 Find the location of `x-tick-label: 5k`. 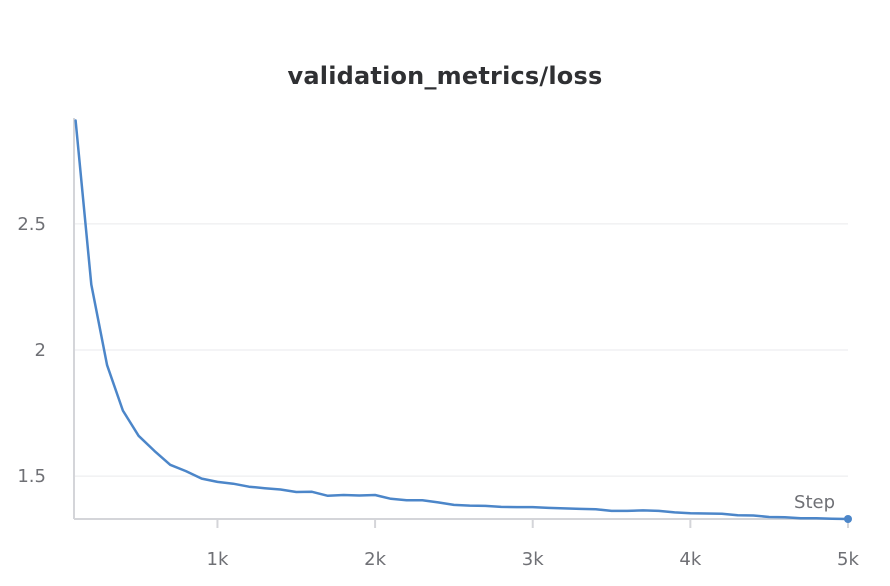

x-tick-label: 5k is located at coordinates (848, 559).